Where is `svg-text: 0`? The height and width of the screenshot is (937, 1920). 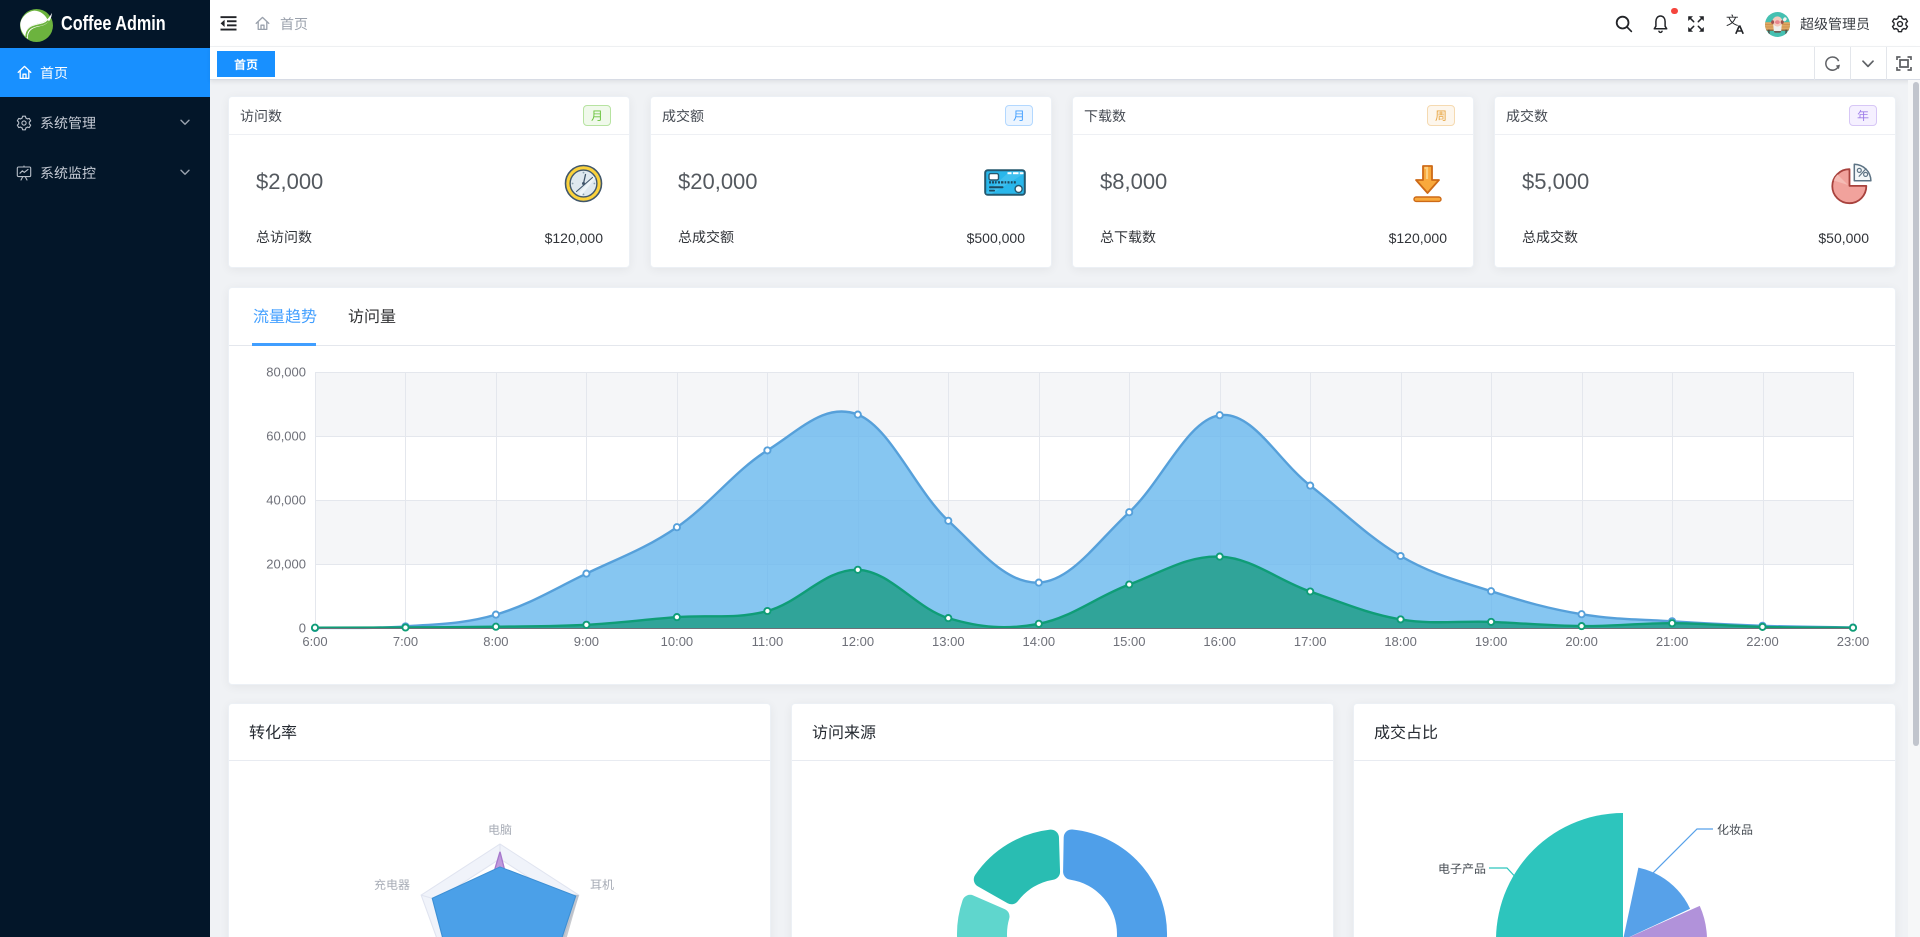
svg-text: 0 is located at coordinates (302, 628).